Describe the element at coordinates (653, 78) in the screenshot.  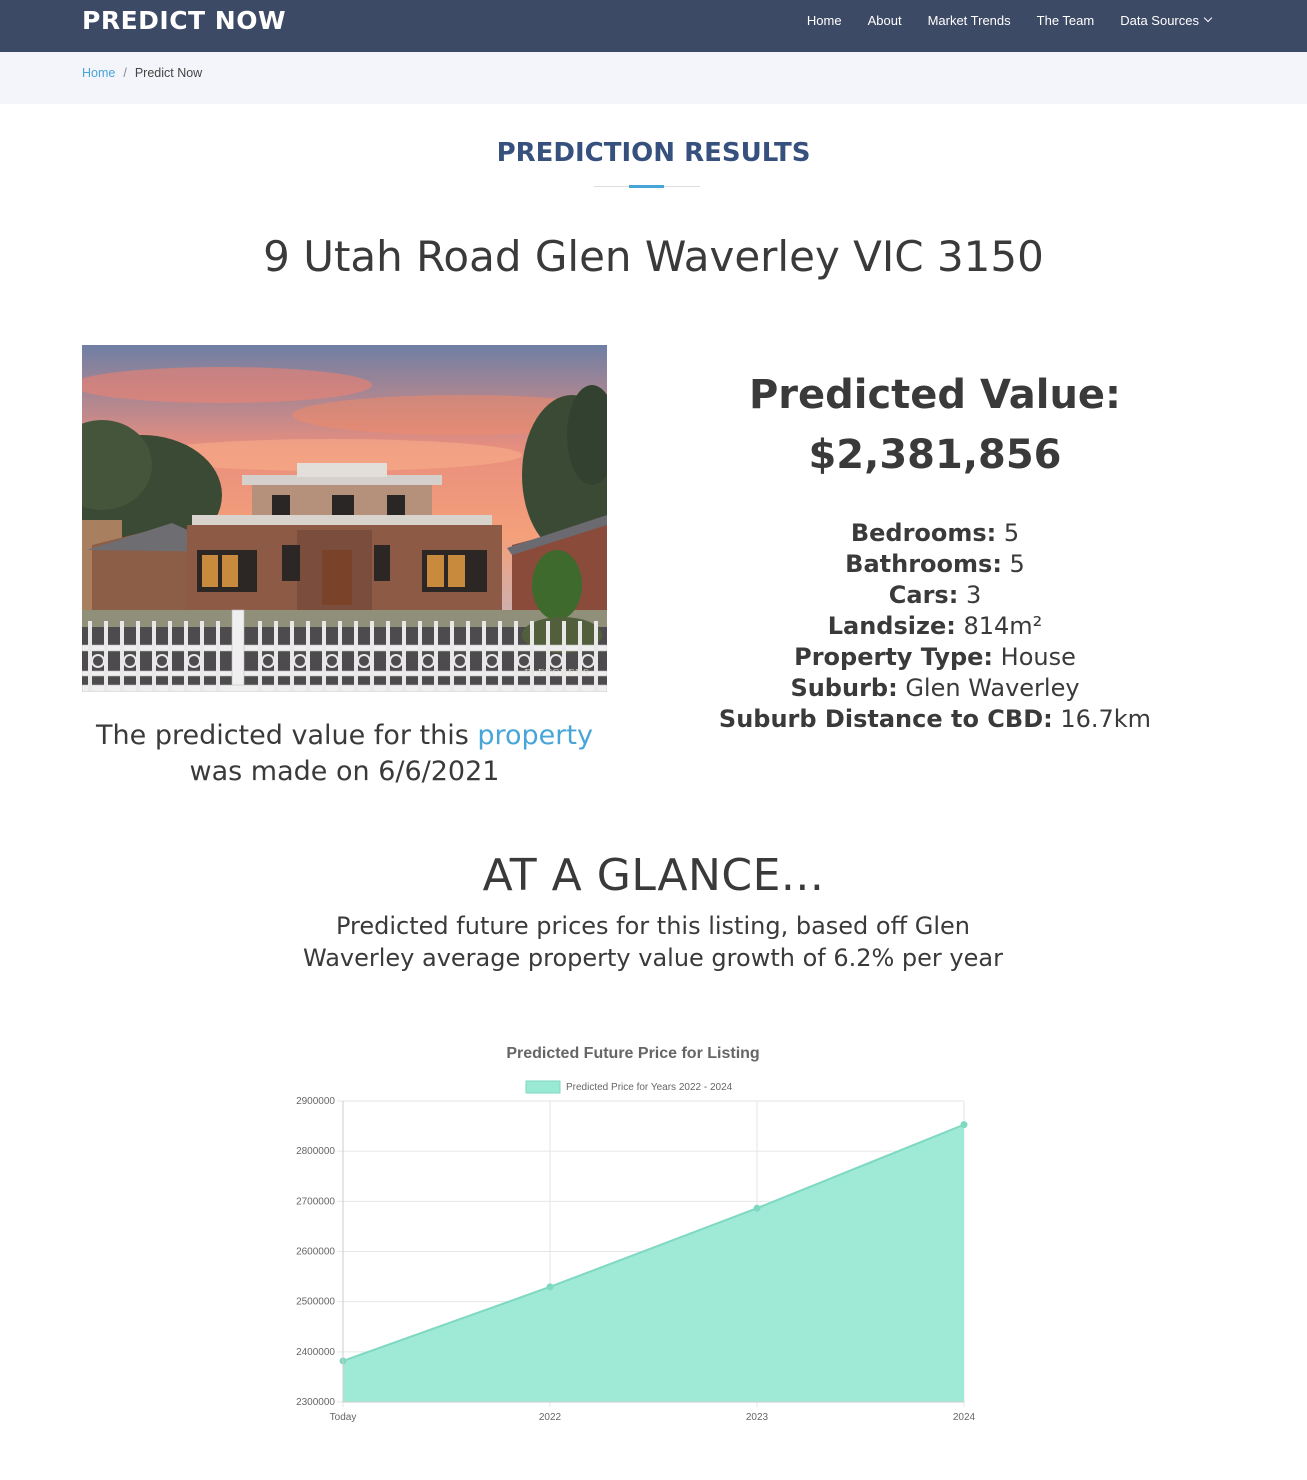
I see `breadcrumb-bar: Home / Predict Now` at that location.